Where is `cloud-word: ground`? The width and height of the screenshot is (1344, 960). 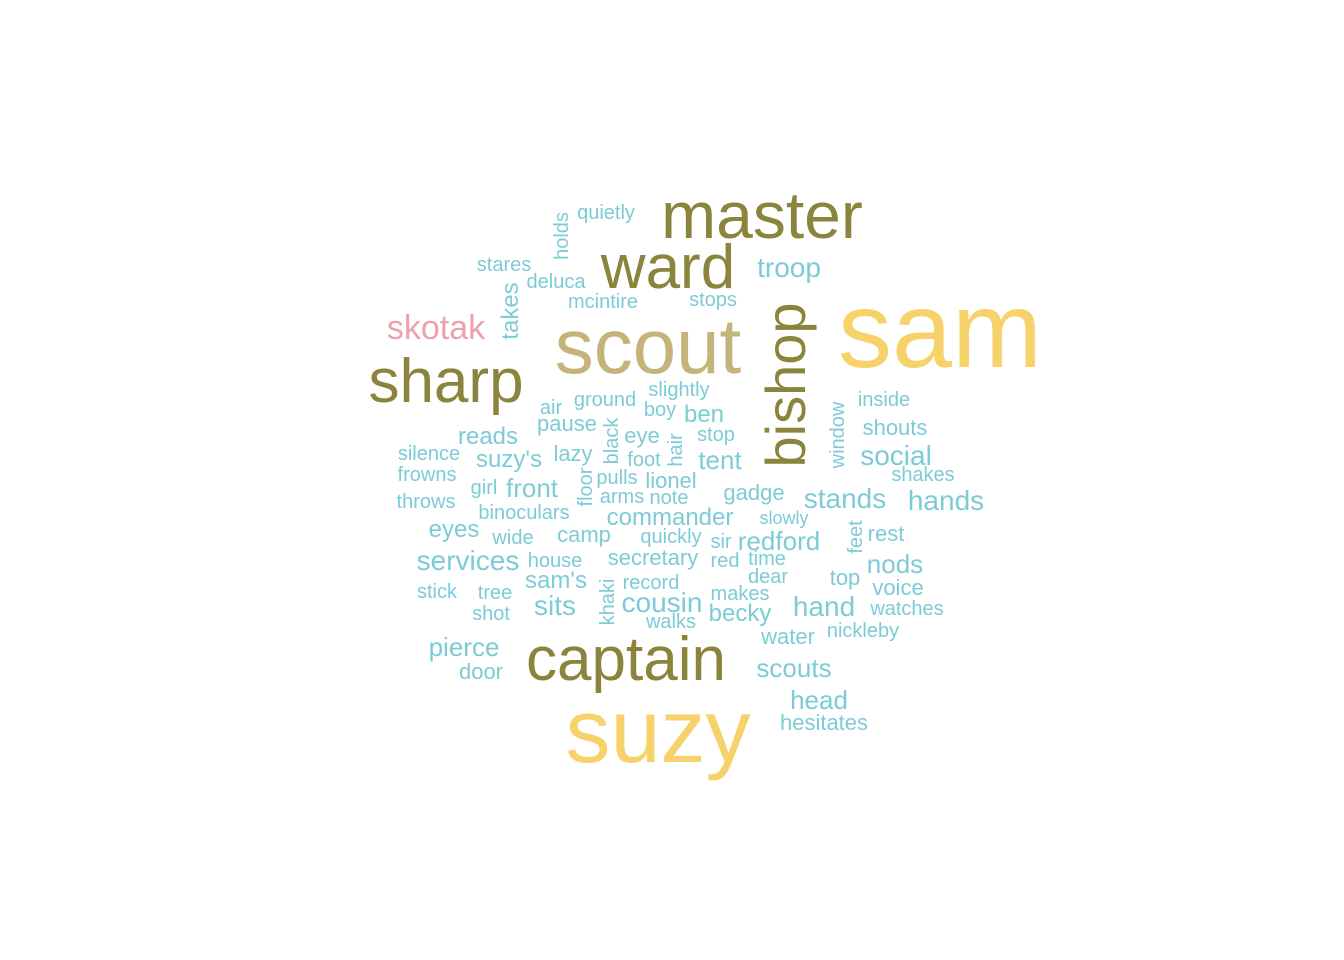 cloud-word: ground is located at coordinates (605, 400).